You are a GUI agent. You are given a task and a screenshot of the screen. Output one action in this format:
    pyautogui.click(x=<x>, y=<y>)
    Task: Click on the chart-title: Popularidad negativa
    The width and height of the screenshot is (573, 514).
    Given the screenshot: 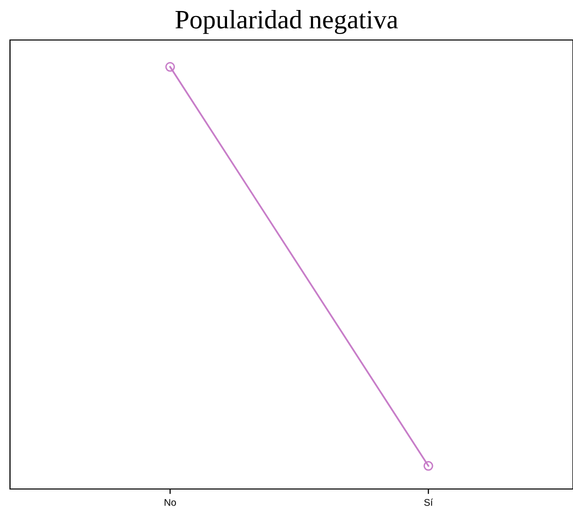 What is the action you would take?
    pyautogui.click(x=287, y=22)
    